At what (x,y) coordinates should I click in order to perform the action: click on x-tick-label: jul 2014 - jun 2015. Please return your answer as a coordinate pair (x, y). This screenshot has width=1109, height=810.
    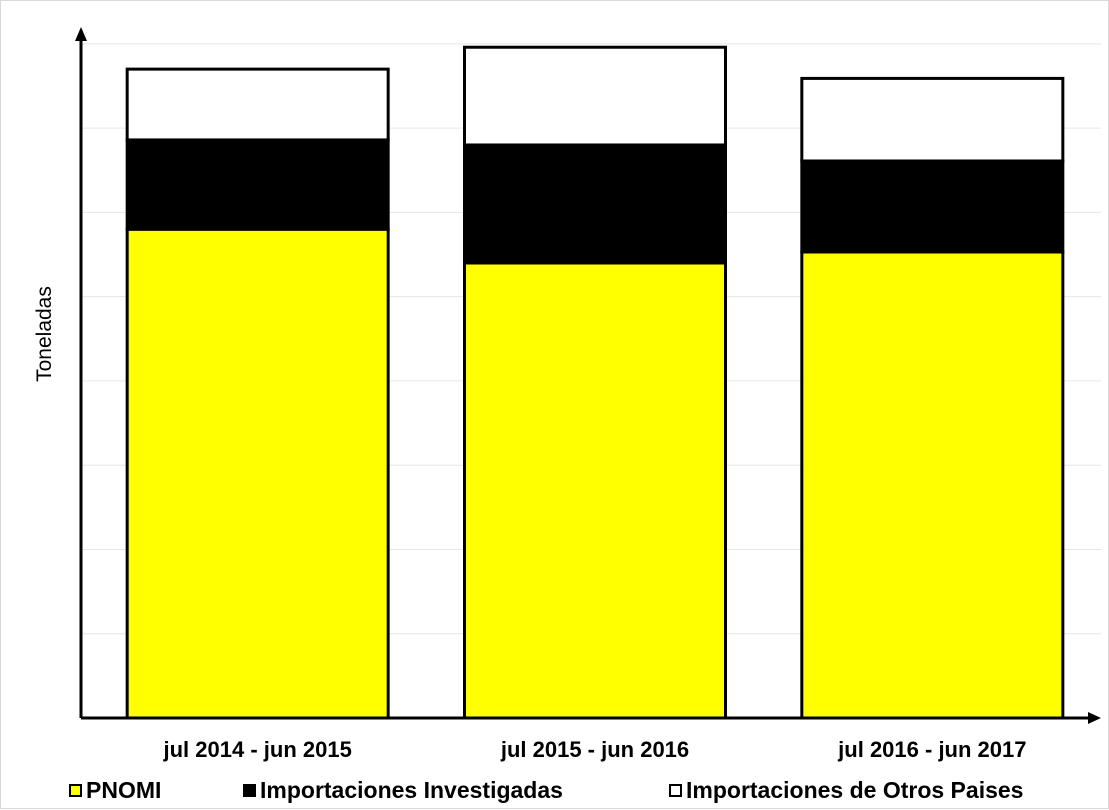
    Looking at the image, I should click on (257, 749).